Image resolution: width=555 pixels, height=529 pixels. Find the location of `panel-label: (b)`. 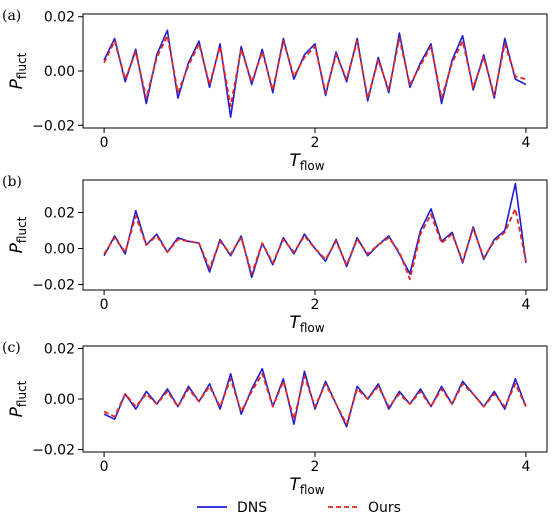

panel-label: (b) is located at coordinates (12, 182).